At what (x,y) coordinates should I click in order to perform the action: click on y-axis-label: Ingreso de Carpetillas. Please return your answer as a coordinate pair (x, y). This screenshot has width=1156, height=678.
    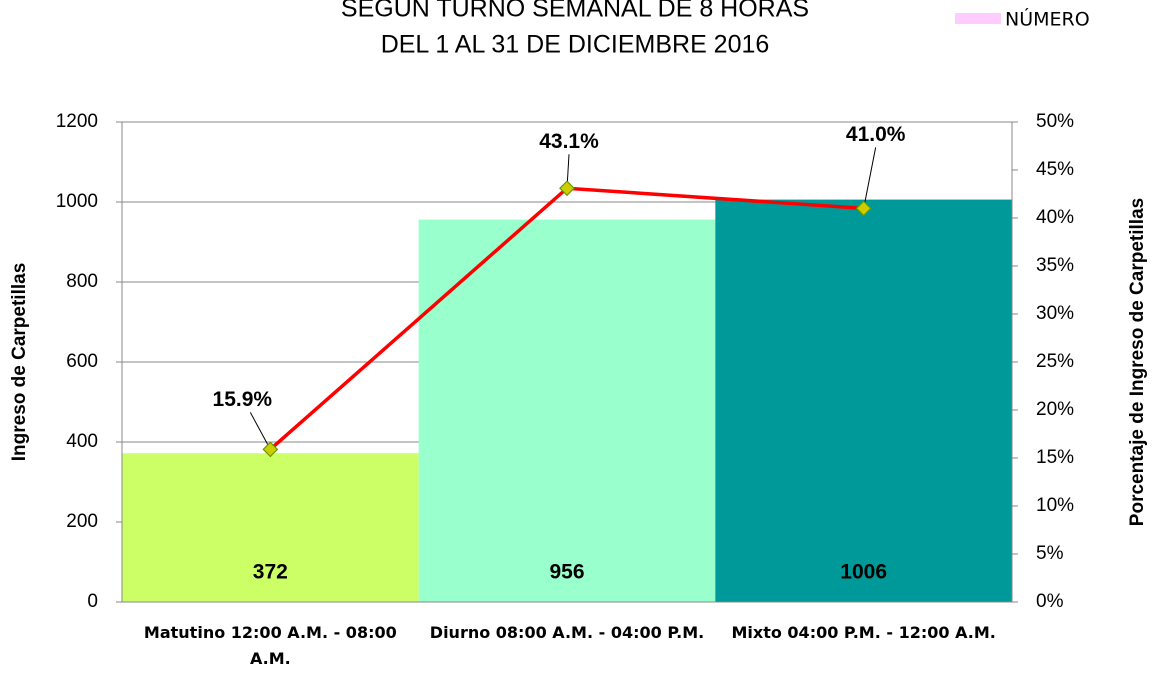
    Looking at the image, I should click on (19, 362).